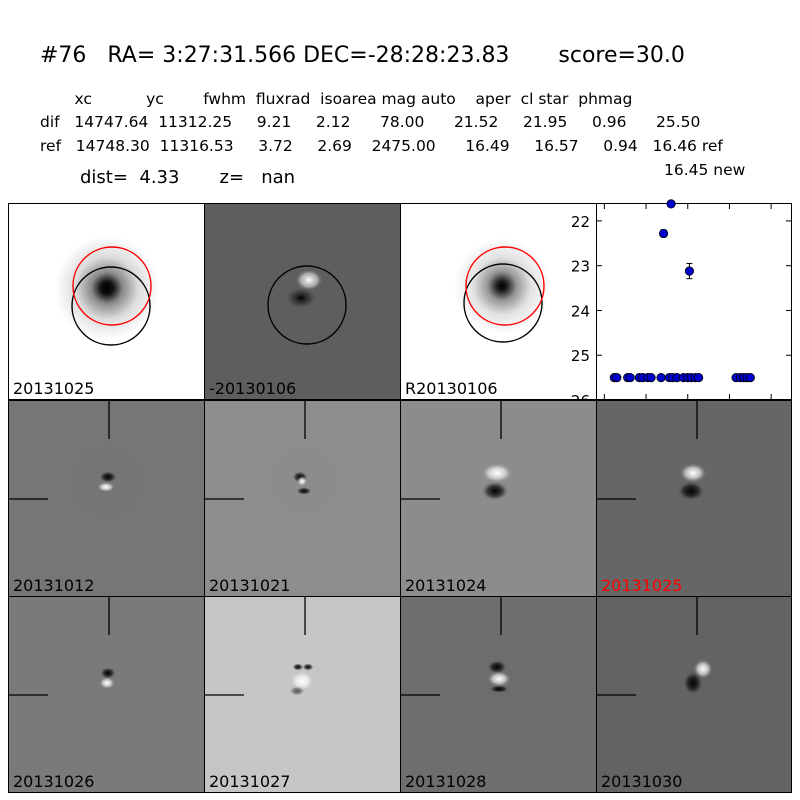 The image size is (800, 800). Describe the element at coordinates (253, 388) in the screenshot. I see `panel-label: -20130106` at that location.